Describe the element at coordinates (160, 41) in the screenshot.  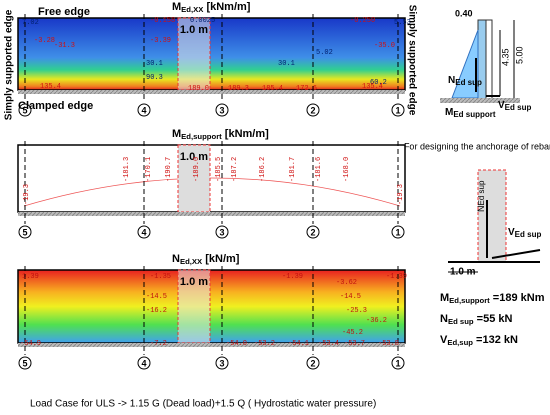
I see `contour-label: -3.39` at that location.